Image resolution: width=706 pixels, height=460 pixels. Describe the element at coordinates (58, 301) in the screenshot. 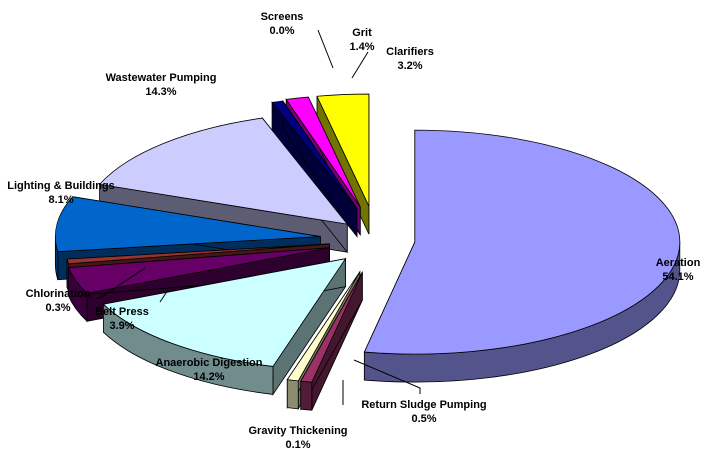

I see `label-chlorination: Chlorination 0.3%` at that location.